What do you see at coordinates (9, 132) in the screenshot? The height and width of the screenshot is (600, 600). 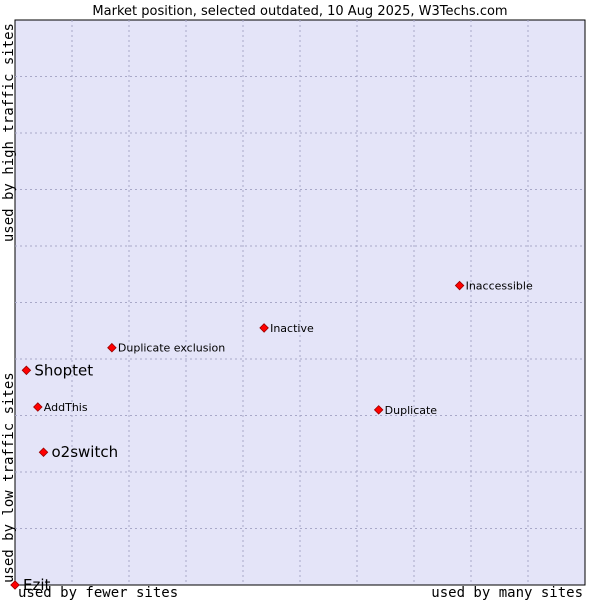 I see `y-axis-label-top: used by high traffic sites` at bounding box center [9, 132].